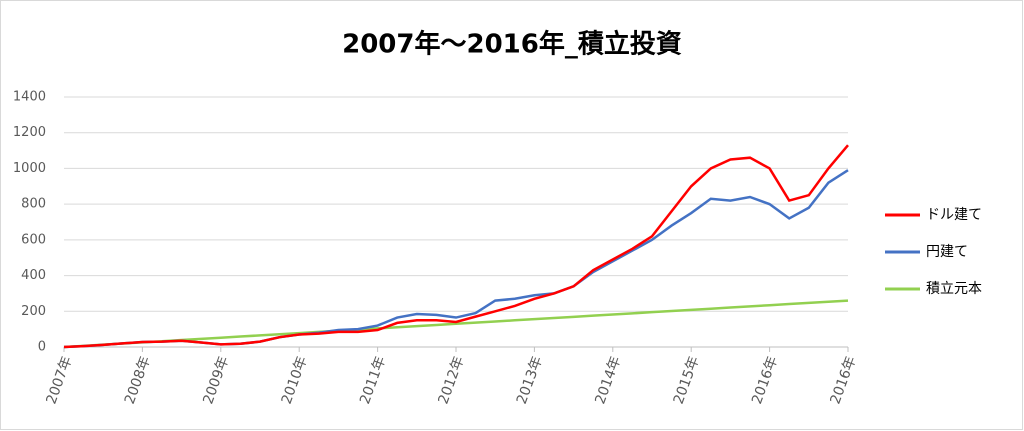 The image size is (1024, 431). I want to click on y-tick-label: 800, so click(33, 204).